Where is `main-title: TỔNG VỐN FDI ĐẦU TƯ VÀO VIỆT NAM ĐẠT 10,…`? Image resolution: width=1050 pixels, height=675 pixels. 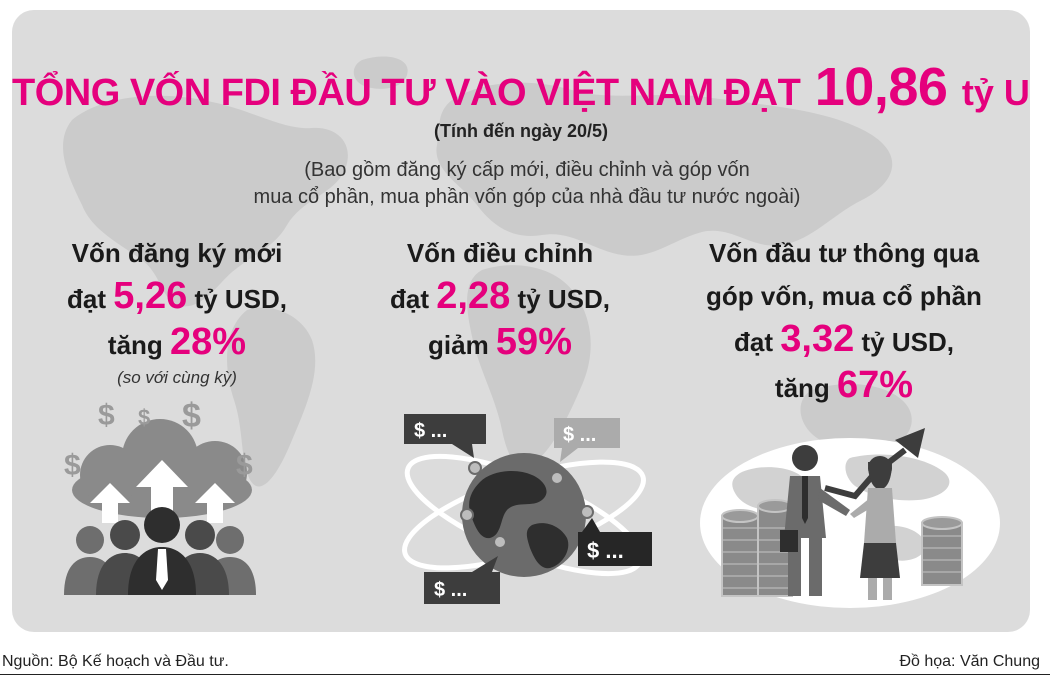
main-title: TỔNG VỐN FDI ĐẦU TƯ VÀO VIỆT NAM ĐẠT 10,… is located at coordinates (521, 87).